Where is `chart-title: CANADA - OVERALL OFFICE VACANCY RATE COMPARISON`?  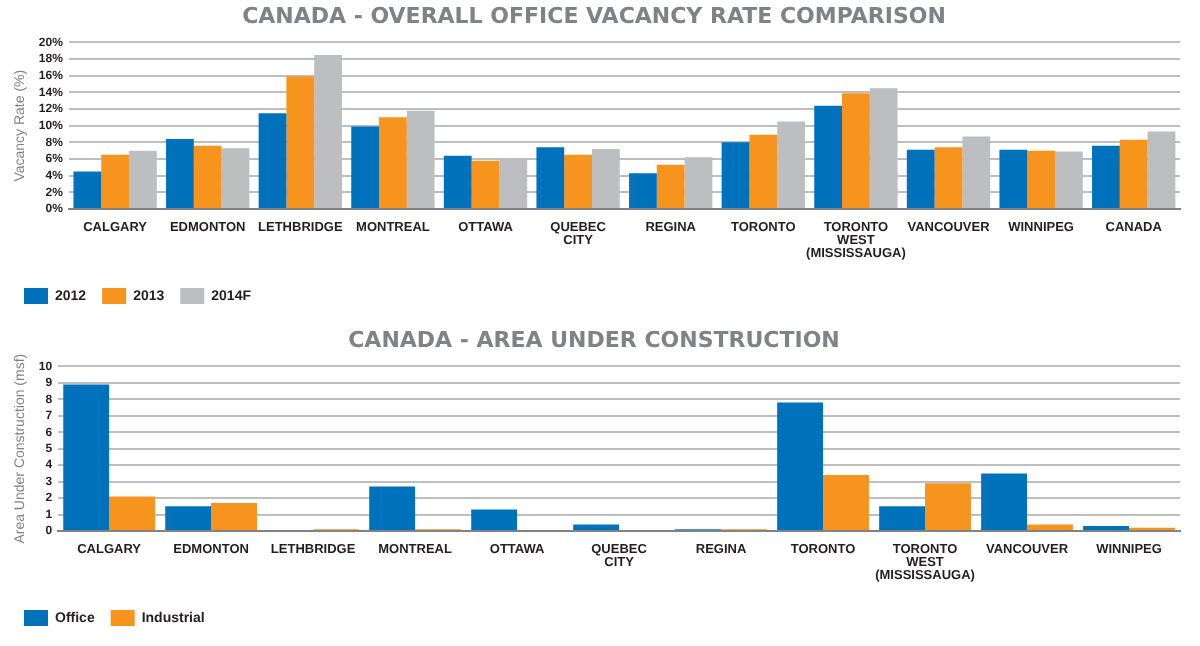
chart-title: CANADA - OVERALL OFFICE VACANCY RATE COMPARISON is located at coordinates (594, 15).